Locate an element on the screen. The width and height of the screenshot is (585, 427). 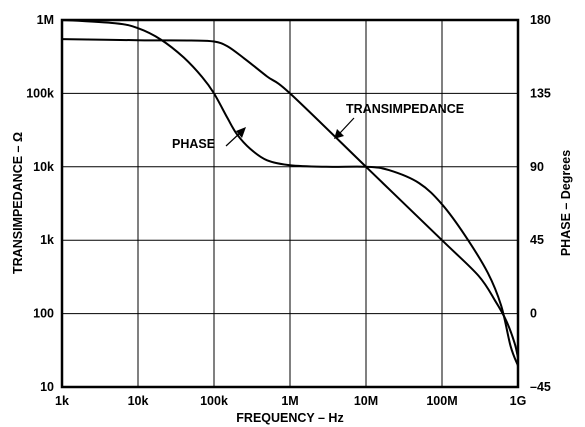
x-tick-label: 10k is located at coordinates (138, 401).